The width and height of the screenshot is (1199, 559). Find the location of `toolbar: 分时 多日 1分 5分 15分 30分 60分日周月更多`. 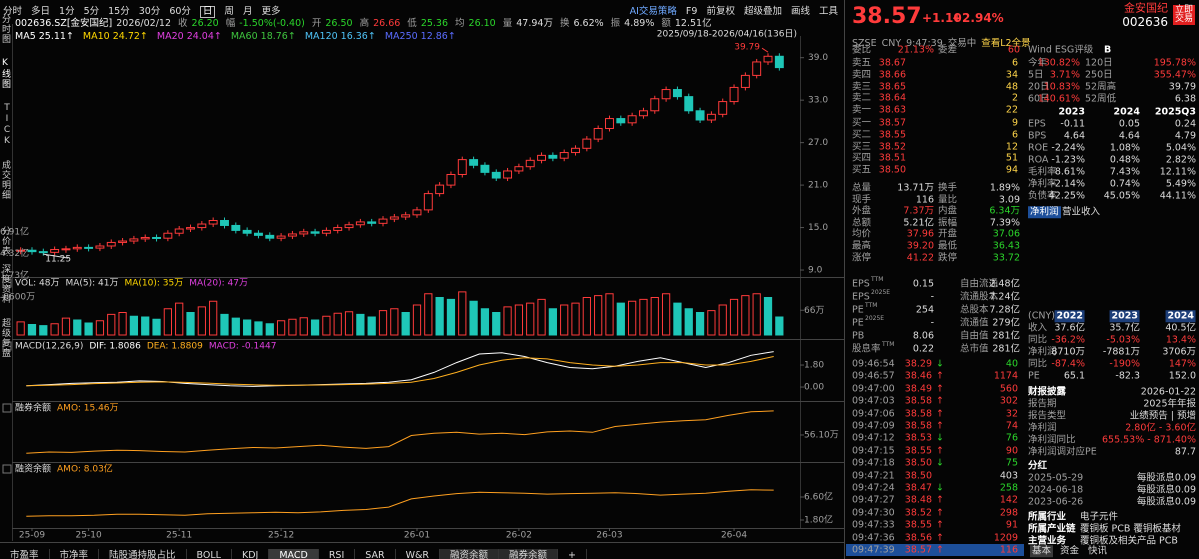

toolbar: 分时 多日 1分 5分 15分 30分 60分日周月更多 is located at coordinates (141, 12).